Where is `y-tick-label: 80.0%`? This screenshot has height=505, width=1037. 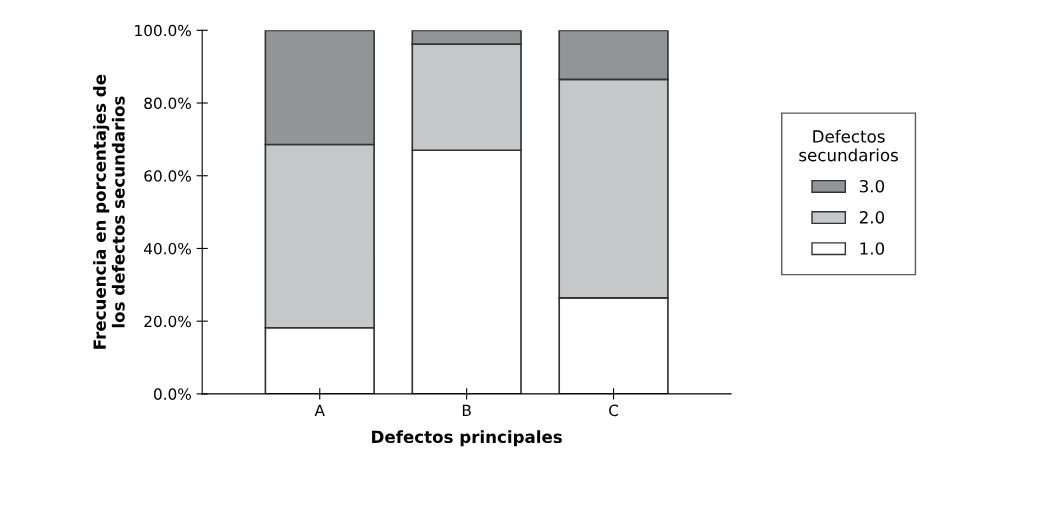 y-tick-label: 80.0% is located at coordinates (167, 103).